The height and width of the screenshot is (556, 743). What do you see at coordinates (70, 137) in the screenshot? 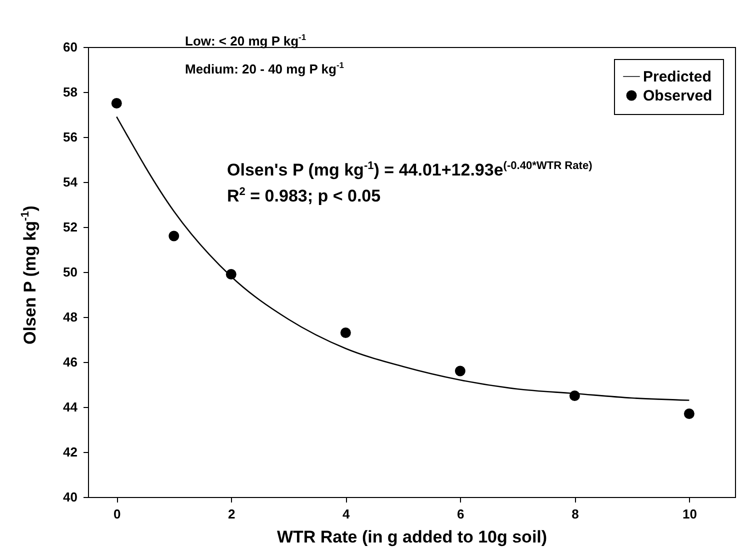
I see `y-tick-label: 56` at bounding box center [70, 137].